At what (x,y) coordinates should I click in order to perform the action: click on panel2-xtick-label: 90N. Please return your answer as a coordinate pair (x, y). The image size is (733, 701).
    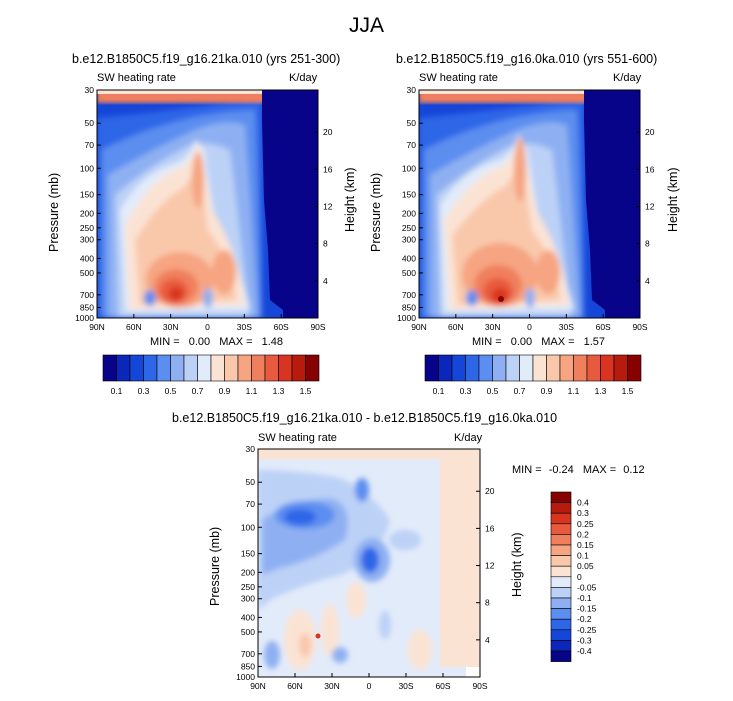
    Looking at the image, I should click on (419, 327).